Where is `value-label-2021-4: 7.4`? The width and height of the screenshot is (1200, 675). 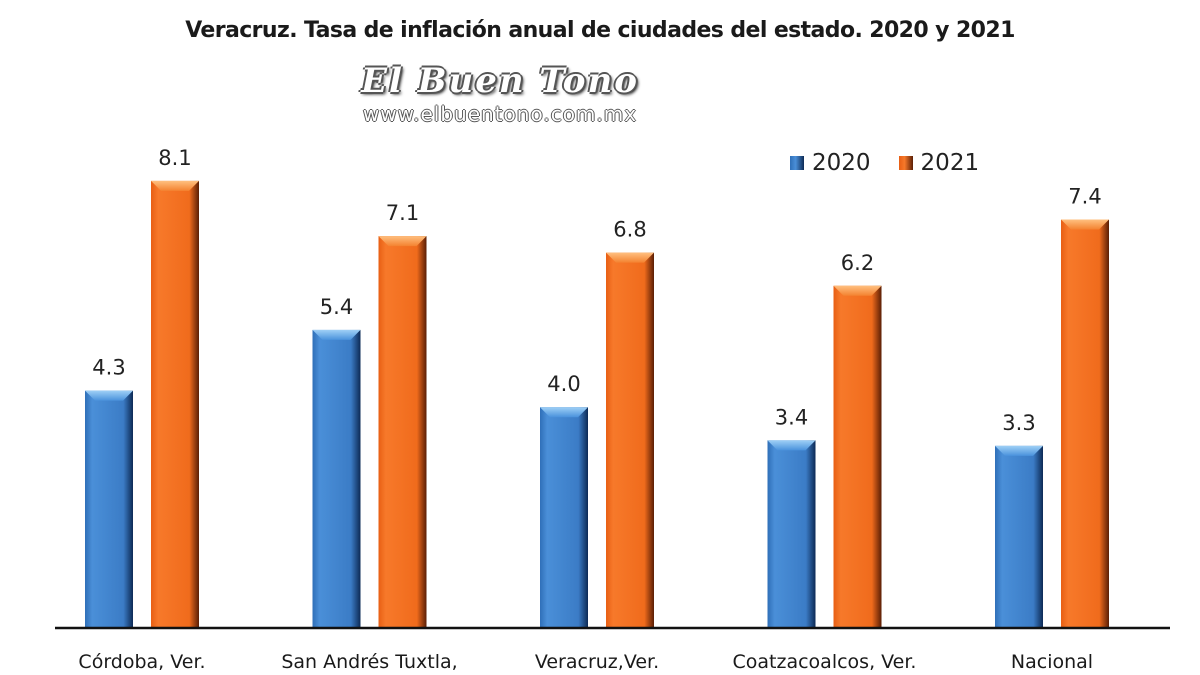 value-label-2021-4: 7.4 is located at coordinates (1084, 197).